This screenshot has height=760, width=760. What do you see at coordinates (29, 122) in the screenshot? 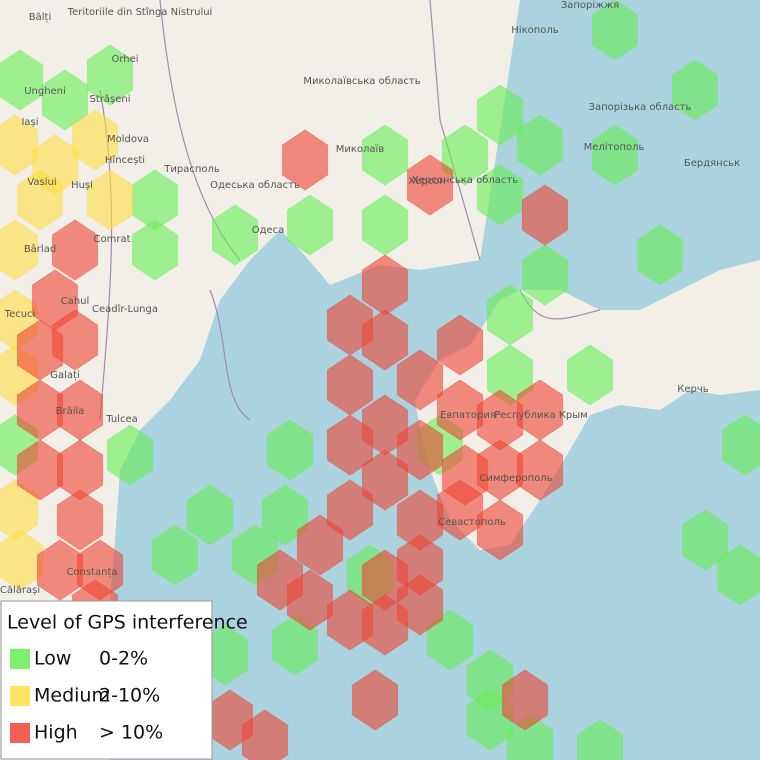
I see `place-label: Iași` at bounding box center [29, 122].